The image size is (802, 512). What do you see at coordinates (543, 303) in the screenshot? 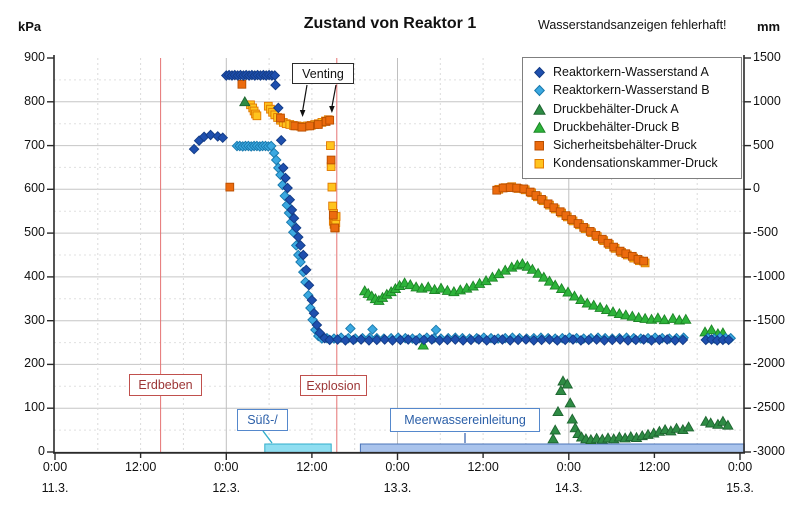
I see `series-dbB` at bounding box center [543, 303].